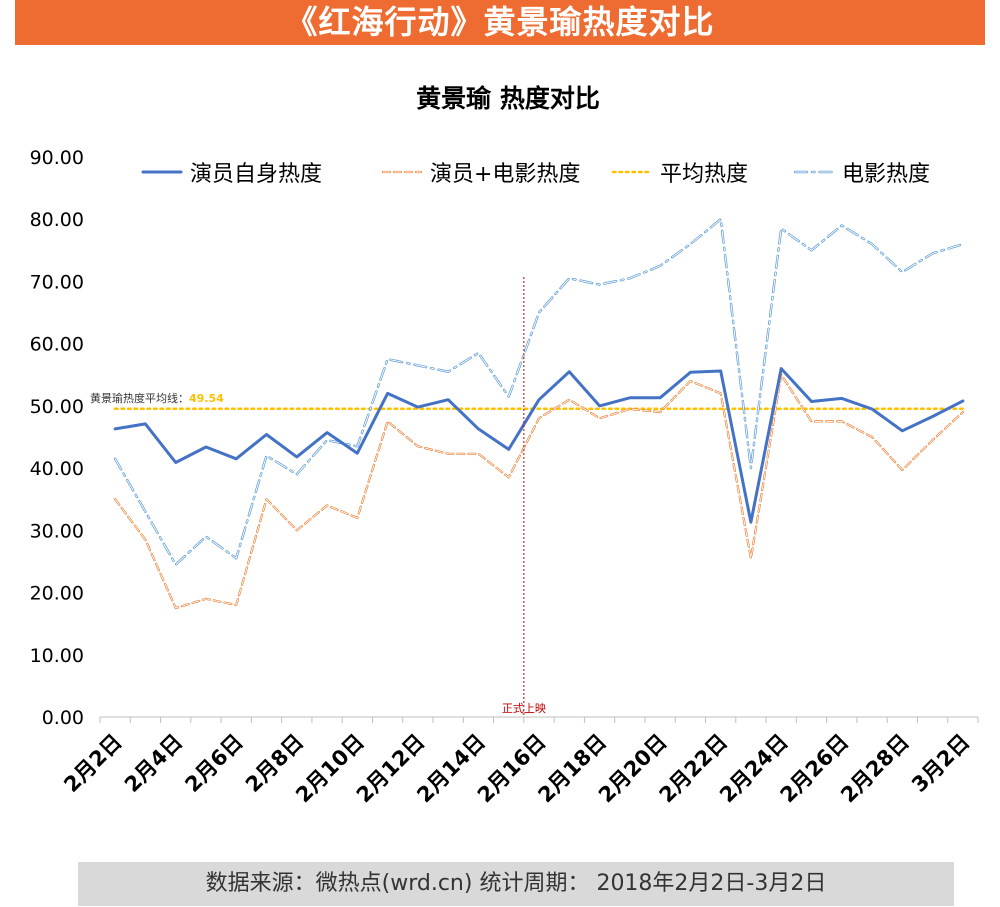 This screenshot has width=1000, height=907. I want to click on legend-label-3: 电影热度, so click(886, 174).